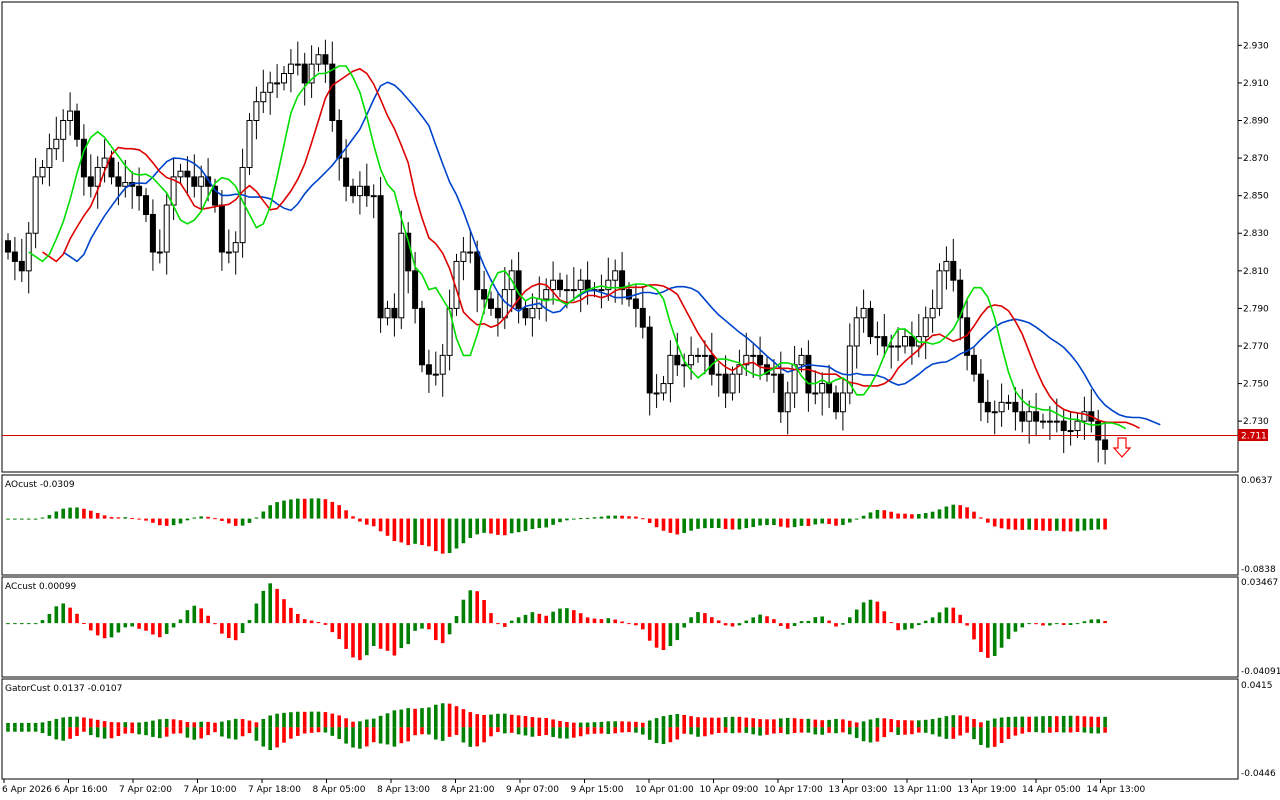  Describe the element at coordinates (1116, 790) in the screenshot. I see `time-label: 14 Apr 13:00` at that location.